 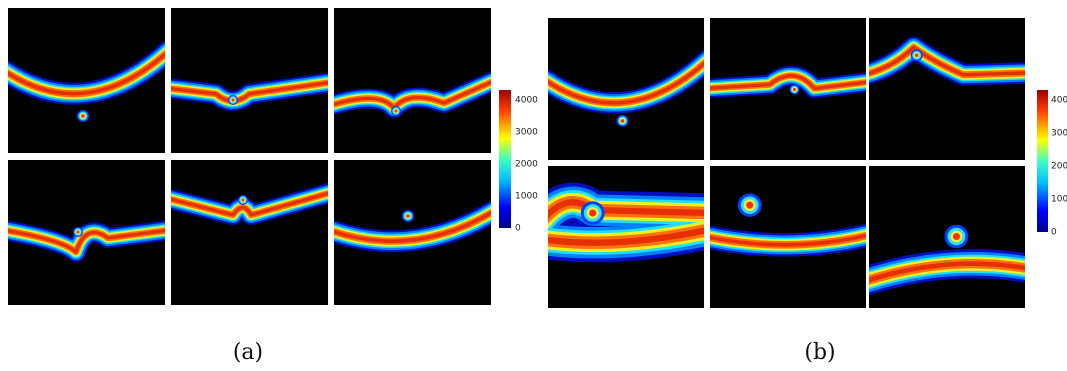 I want to click on caption: (a), so click(x=248, y=352).